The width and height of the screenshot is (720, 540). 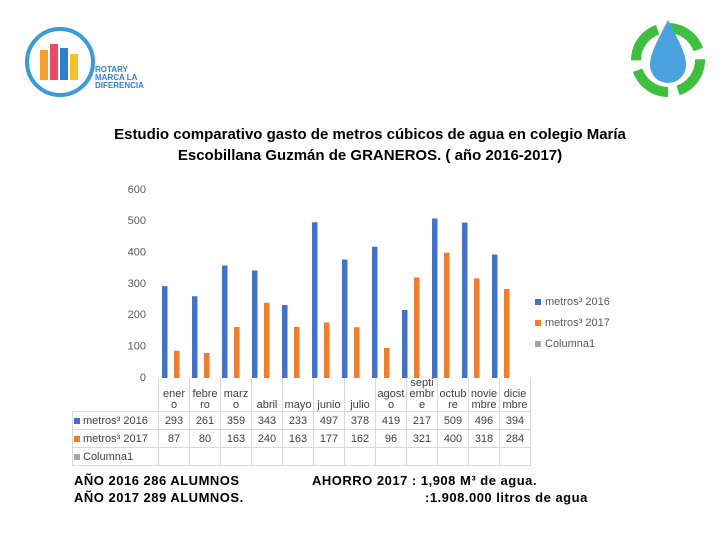 I want to click on logo-text: MARCA LA, so click(x=116, y=77).